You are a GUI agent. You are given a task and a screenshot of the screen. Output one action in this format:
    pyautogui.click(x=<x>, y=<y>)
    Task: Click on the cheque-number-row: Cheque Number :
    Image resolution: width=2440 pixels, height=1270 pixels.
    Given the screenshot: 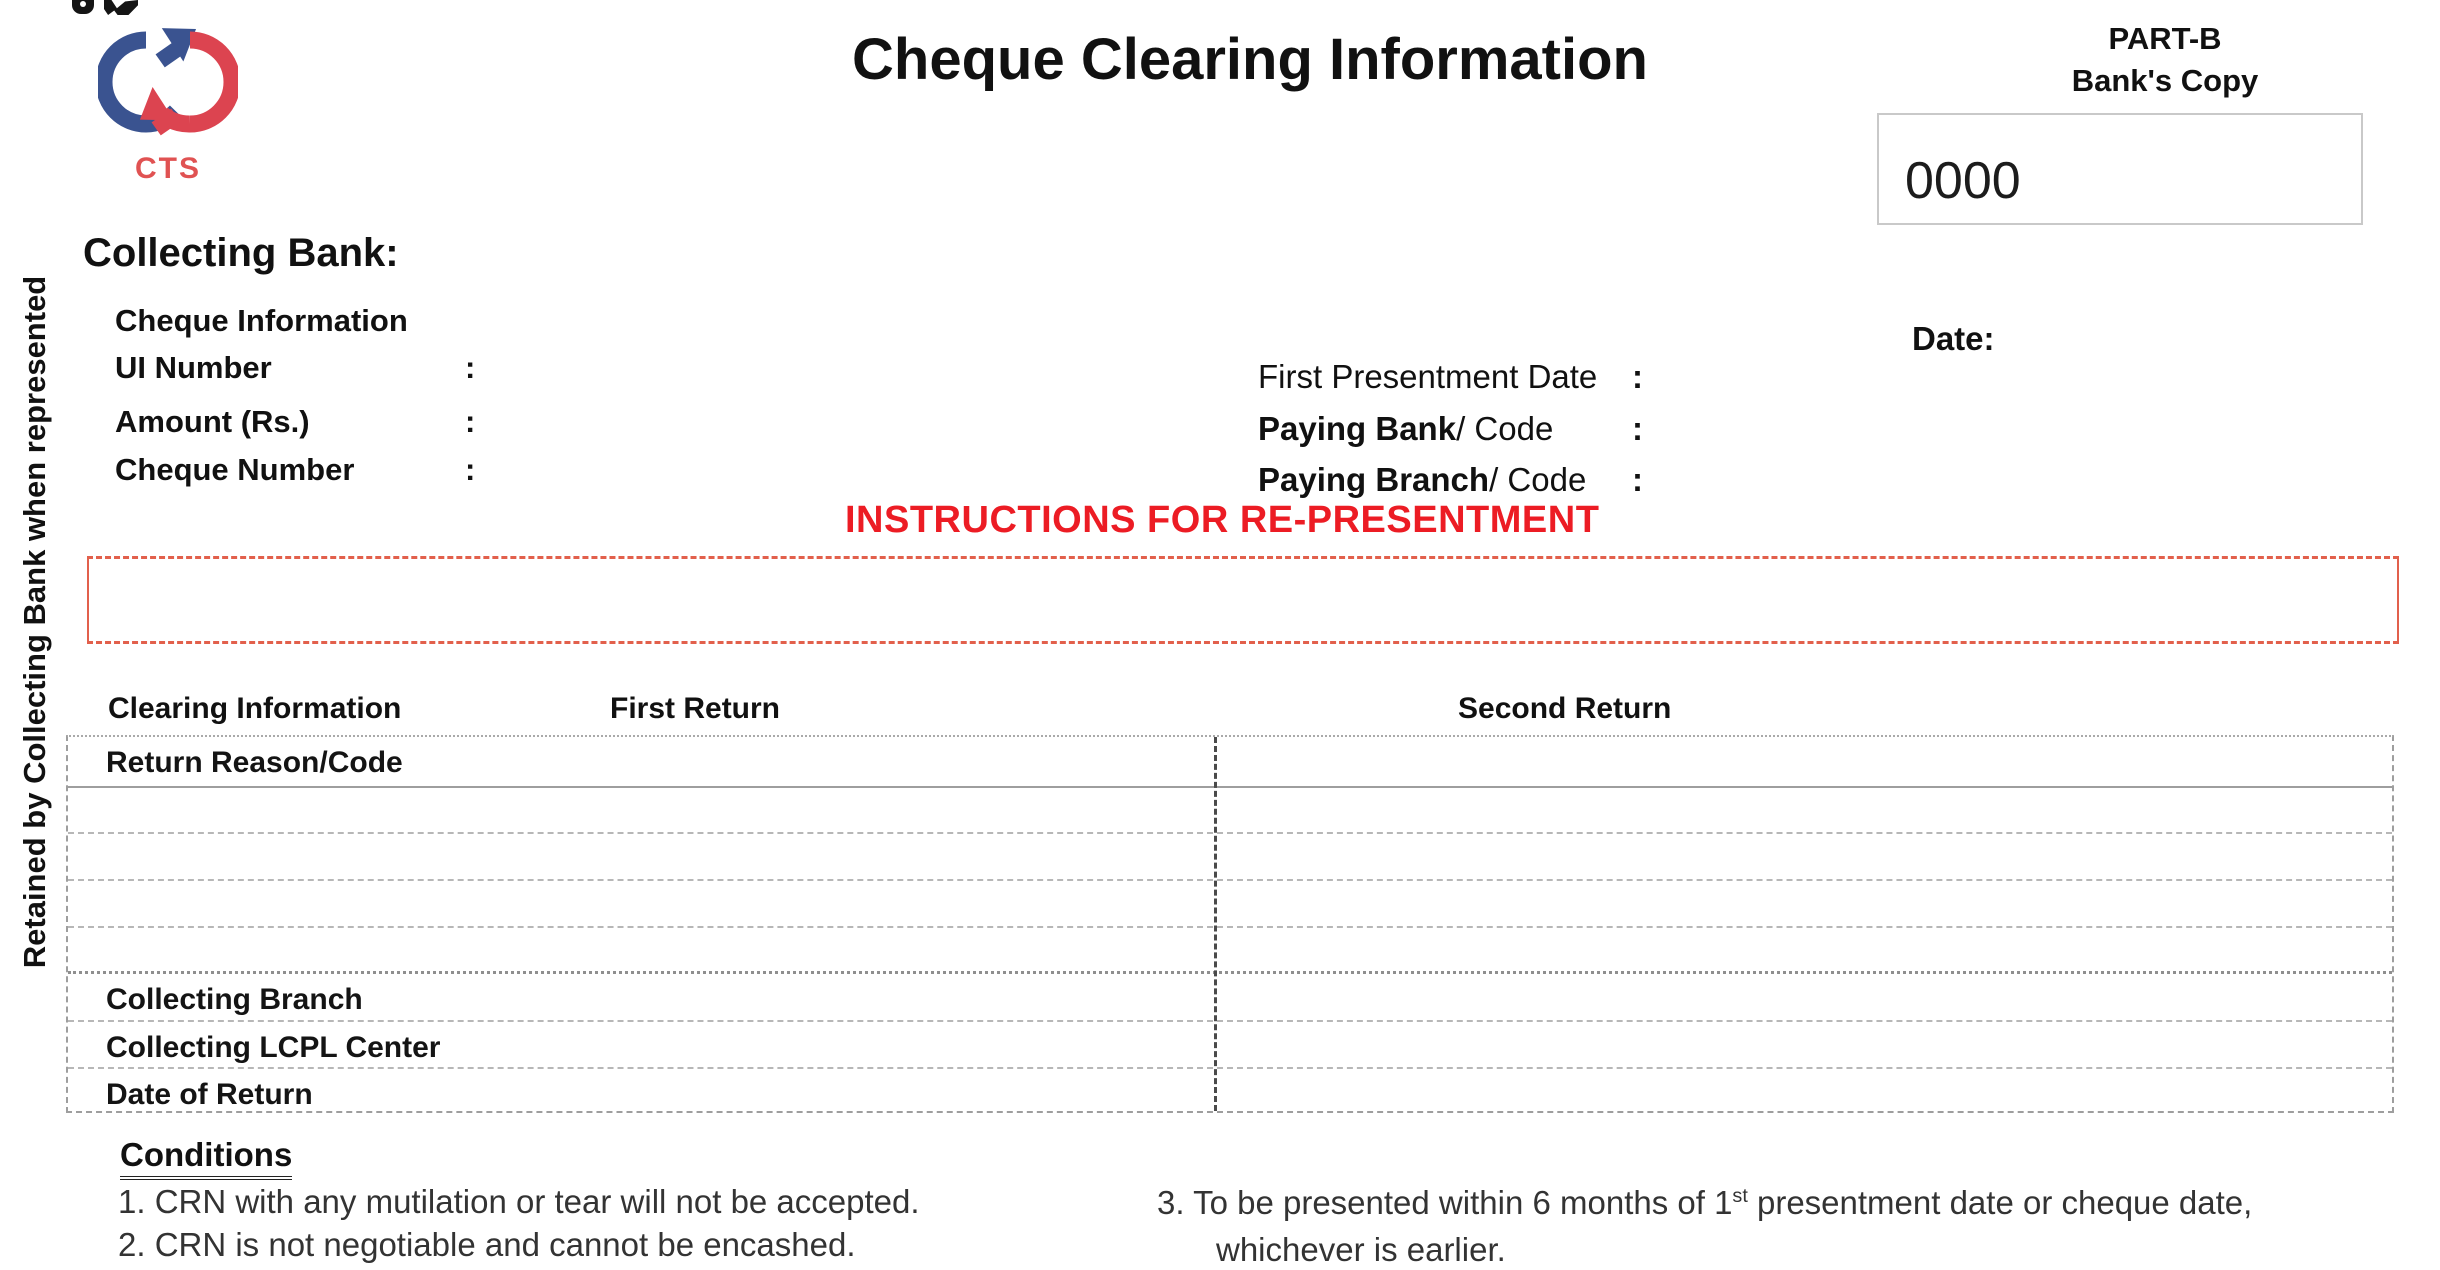 What is the action you would take?
    pyautogui.click(x=295, y=469)
    